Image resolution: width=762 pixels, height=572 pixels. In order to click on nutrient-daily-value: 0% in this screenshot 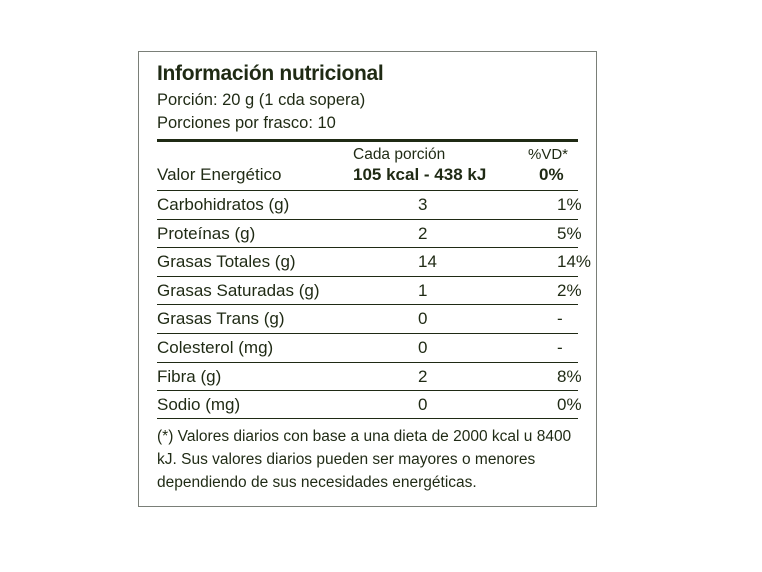, I will do `click(569, 405)`.